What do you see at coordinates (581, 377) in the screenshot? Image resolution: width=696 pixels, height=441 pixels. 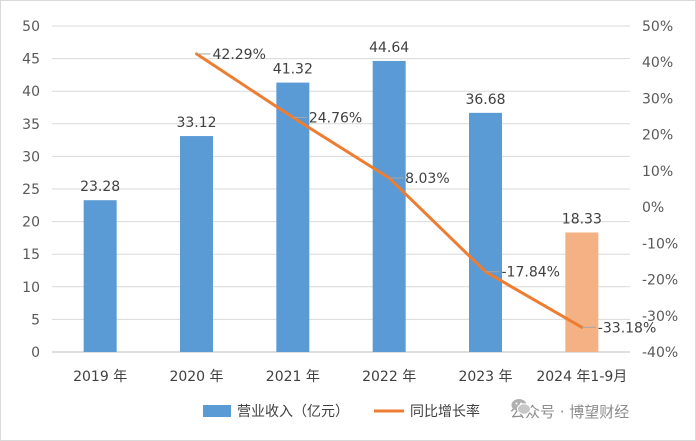 I see `category-label: 2024 年1-9月` at bounding box center [581, 377].